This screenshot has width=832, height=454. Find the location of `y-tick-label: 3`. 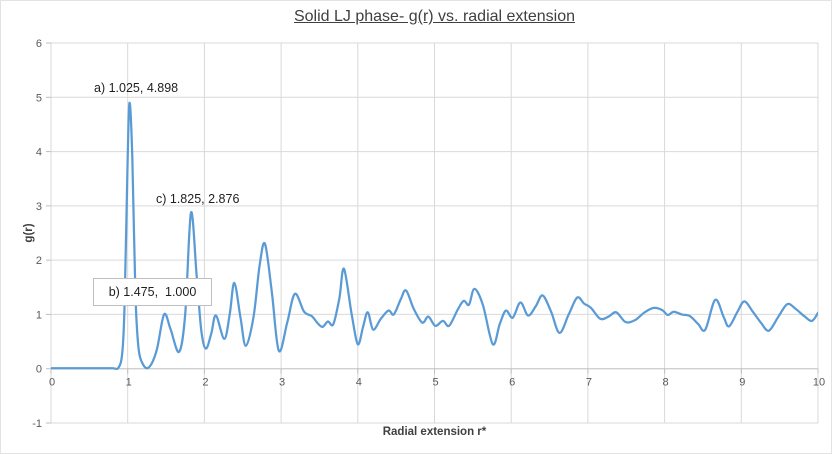

y-tick-label: 3 is located at coordinates (39, 207).